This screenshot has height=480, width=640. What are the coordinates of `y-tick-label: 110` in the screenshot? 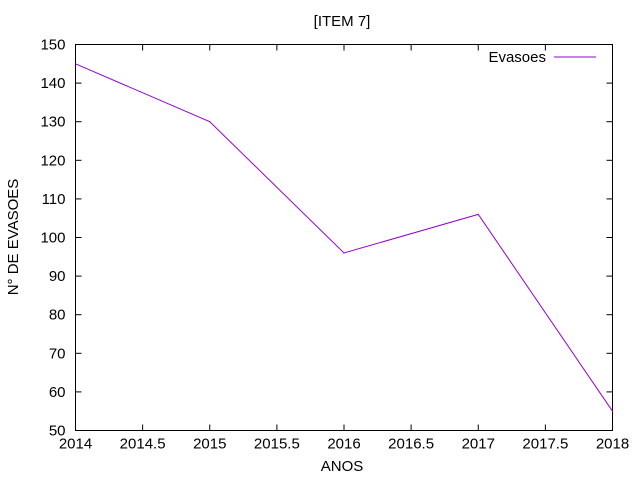 It's located at (54, 199).